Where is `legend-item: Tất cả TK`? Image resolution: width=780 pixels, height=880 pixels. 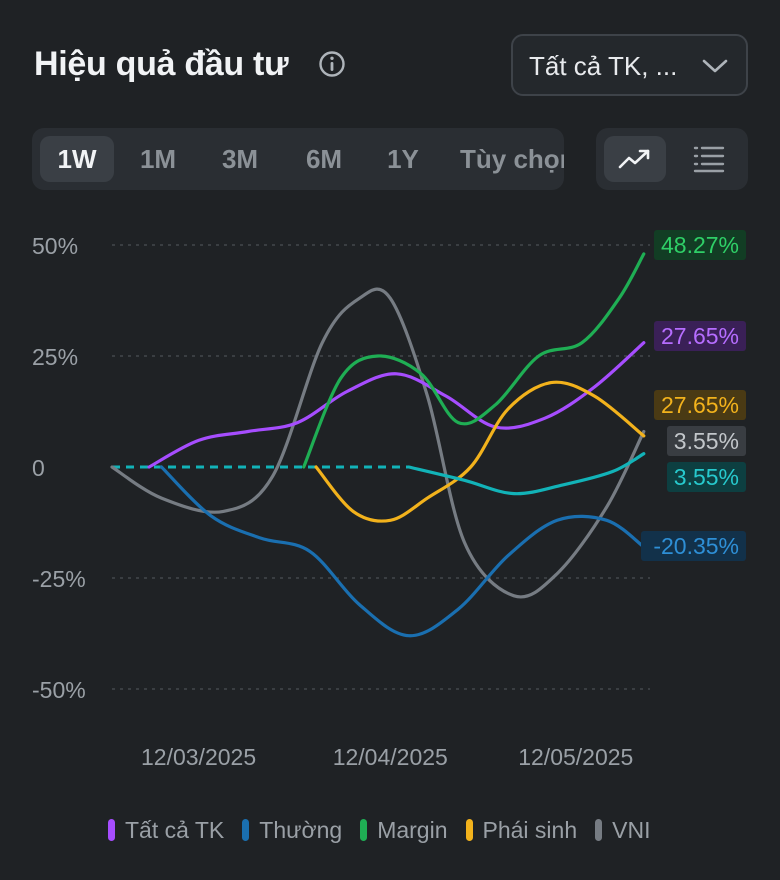 legend-item: Tất cả TK is located at coordinates (166, 830).